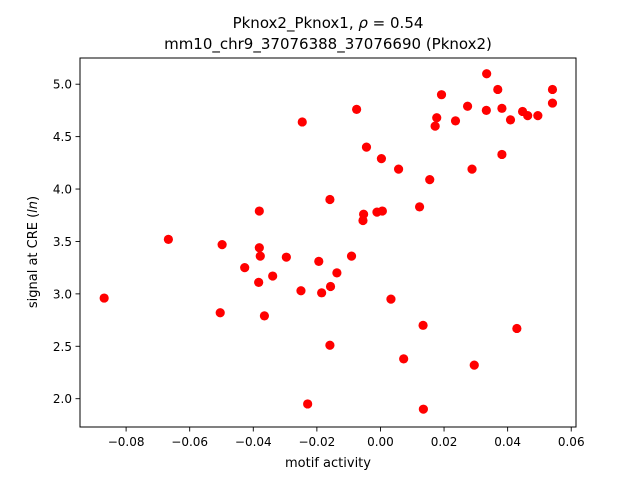 This screenshot has height=484, width=640. I want to click on x-axis-label: motif activity, so click(328, 463).